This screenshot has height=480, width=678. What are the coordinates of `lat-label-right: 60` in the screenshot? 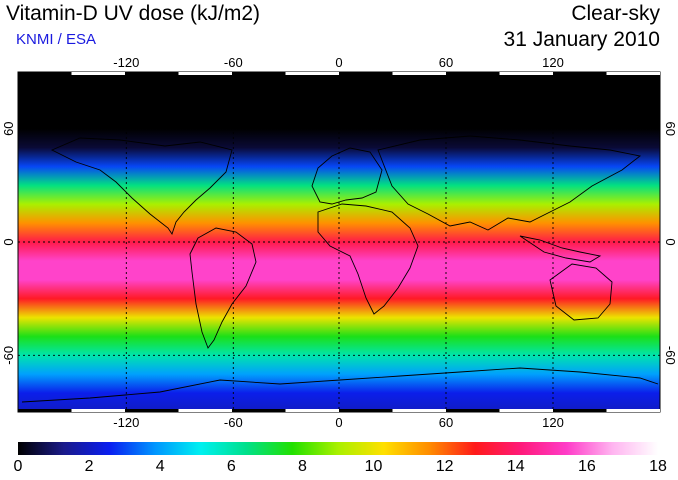 It's located at (670, 128).